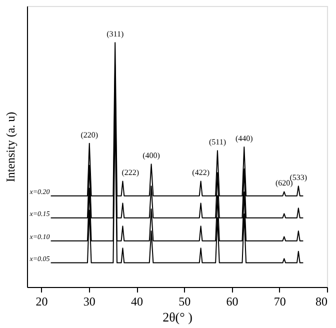  I want to click on x-tick-label: 80, so click(322, 301).